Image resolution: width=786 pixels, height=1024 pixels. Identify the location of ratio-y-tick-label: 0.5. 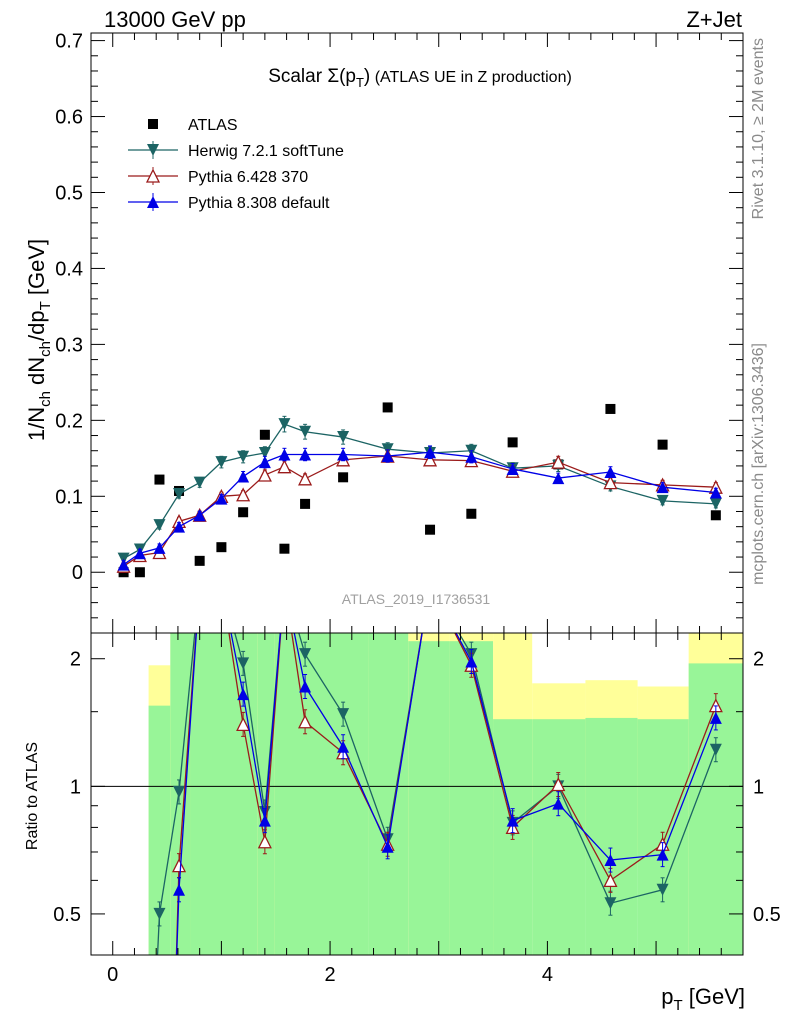
(67, 915).